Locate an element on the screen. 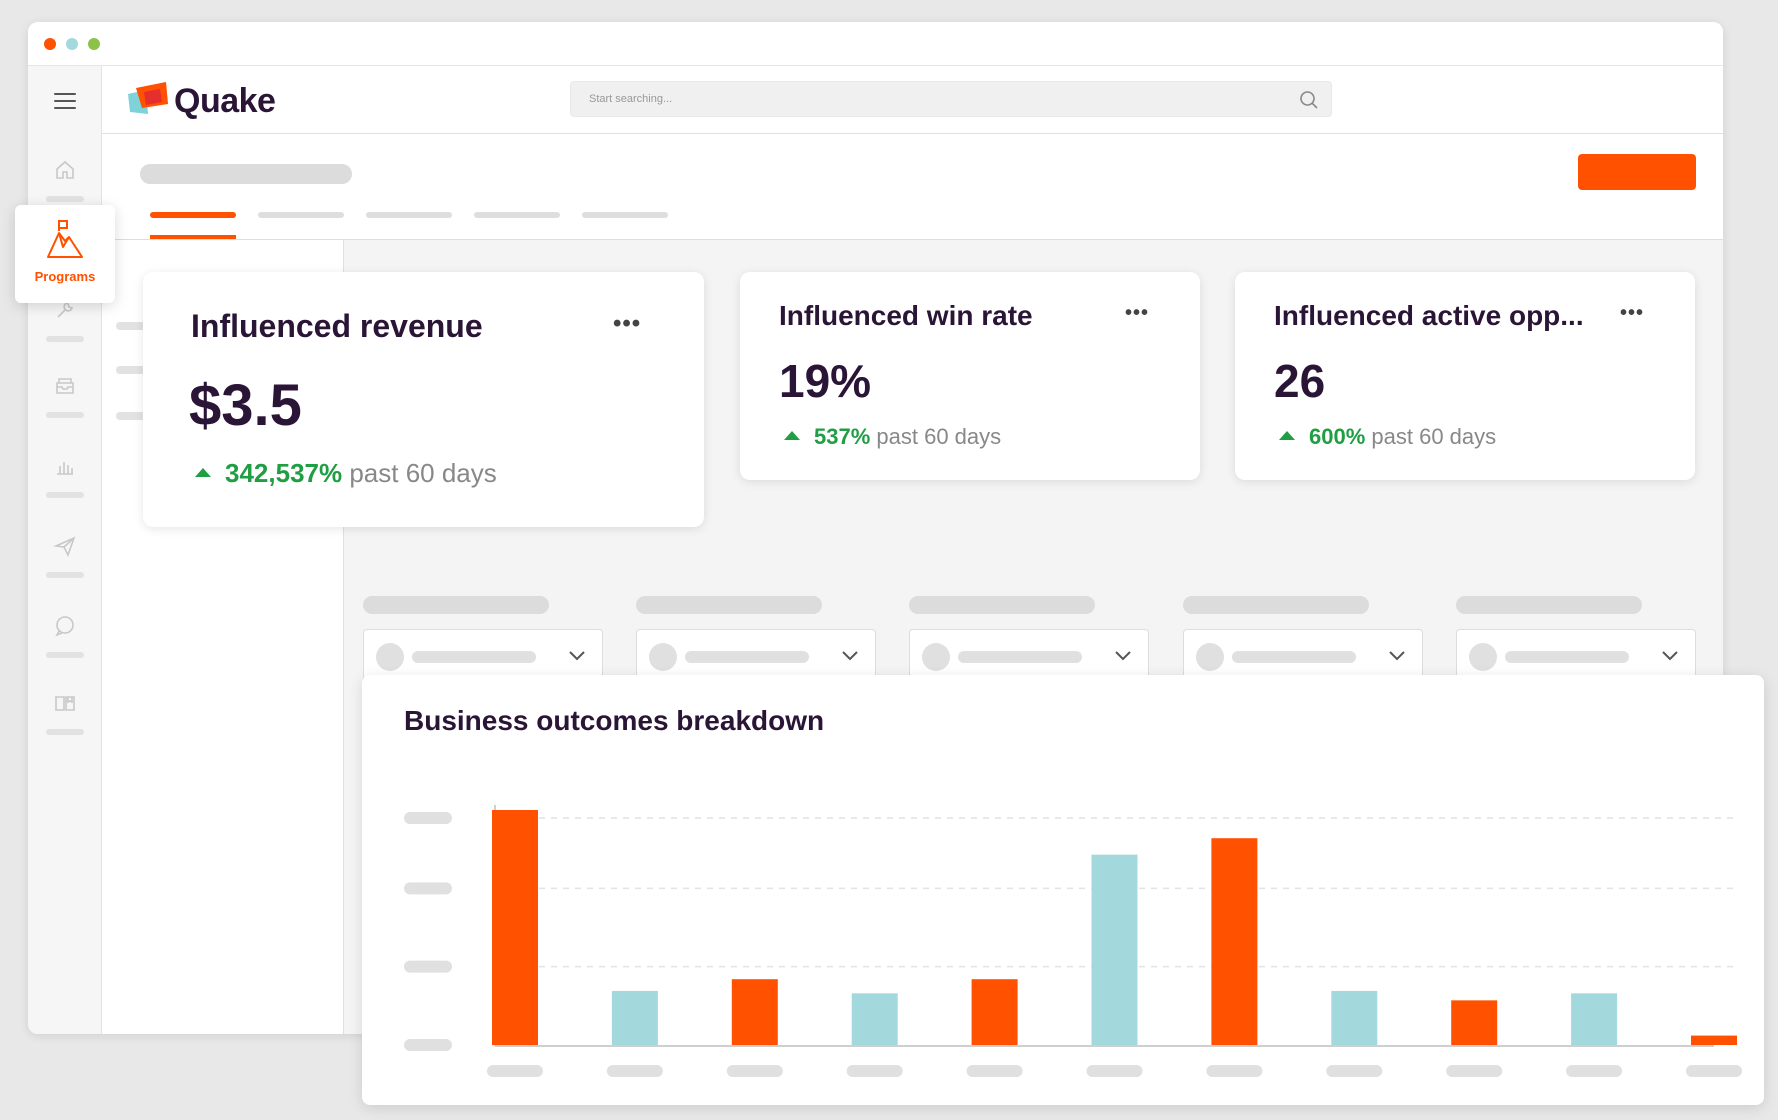 Image resolution: width=1778 pixels, height=1120 pixels. sidebar-item-library is located at coordinates (65, 721).